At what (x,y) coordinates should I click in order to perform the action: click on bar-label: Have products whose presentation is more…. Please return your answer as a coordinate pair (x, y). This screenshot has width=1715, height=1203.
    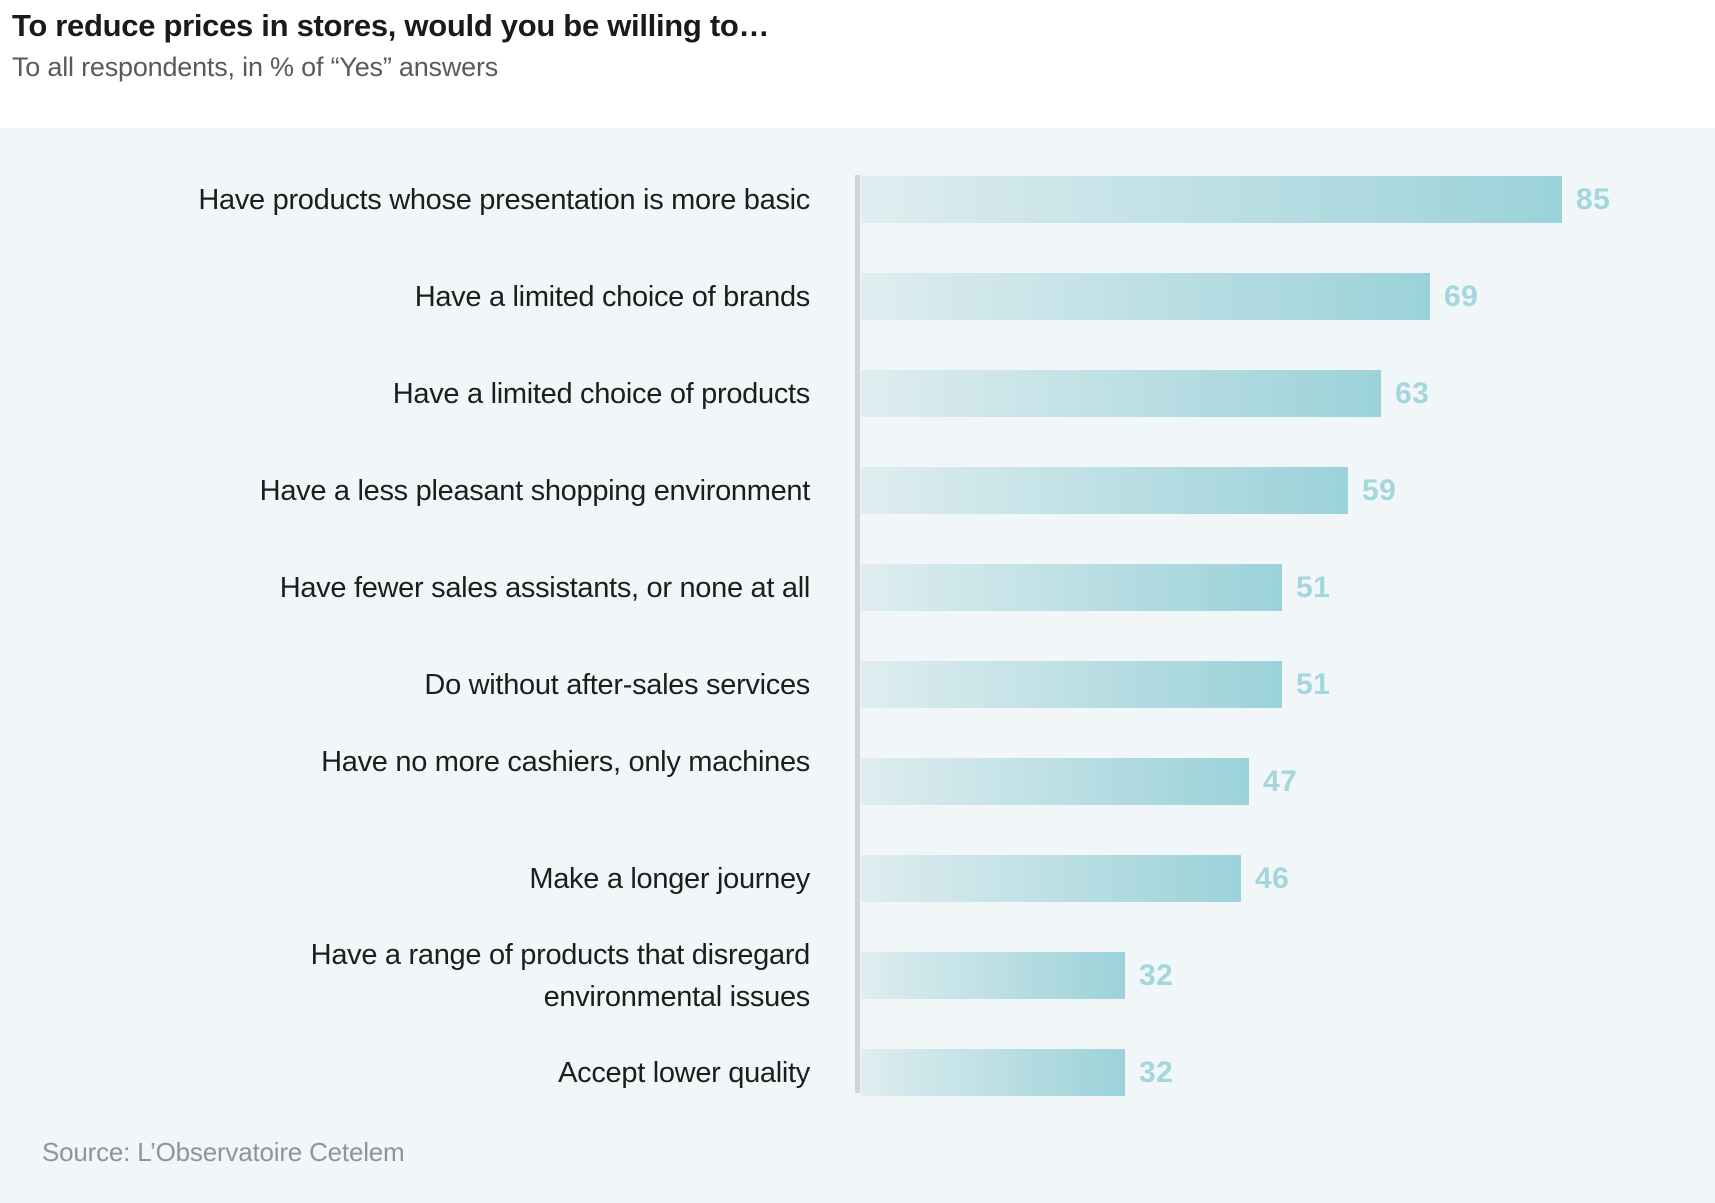
    Looking at the image, I should click on (504, 199).